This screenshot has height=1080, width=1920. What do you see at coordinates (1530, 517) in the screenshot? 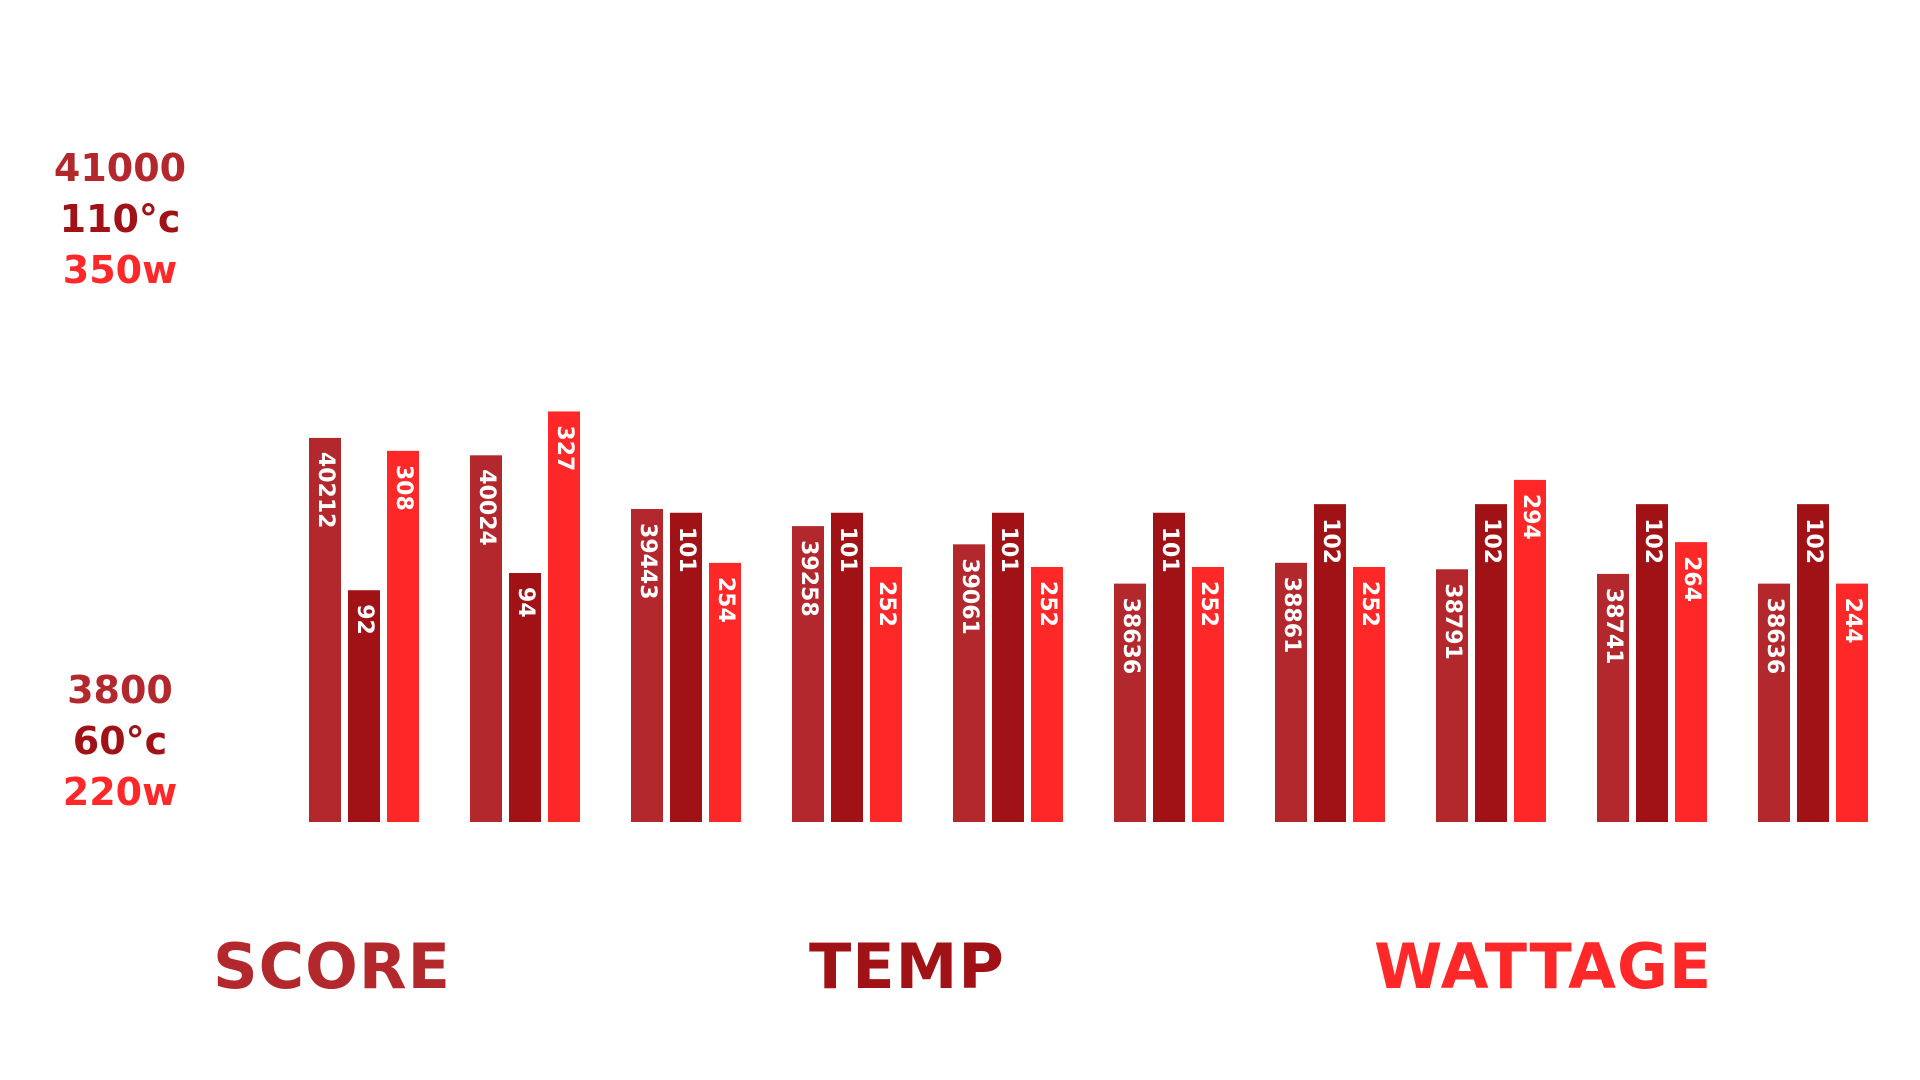
I see `bar-label-wattage-8: 294` at bounding box center [1530, 517].